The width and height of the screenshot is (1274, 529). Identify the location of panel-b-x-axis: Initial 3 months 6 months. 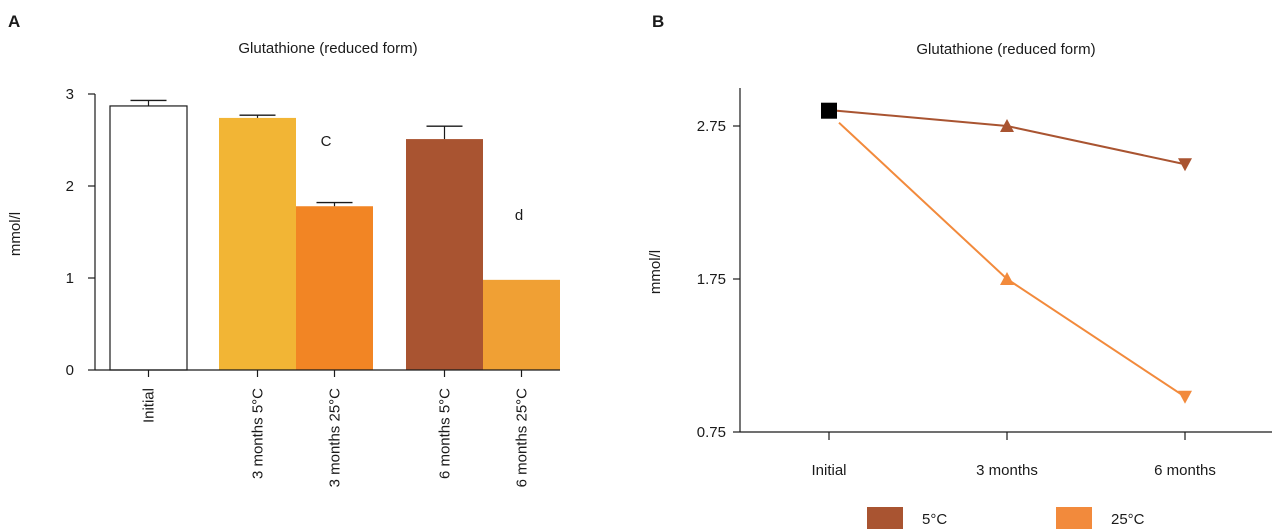
(1013, 455).